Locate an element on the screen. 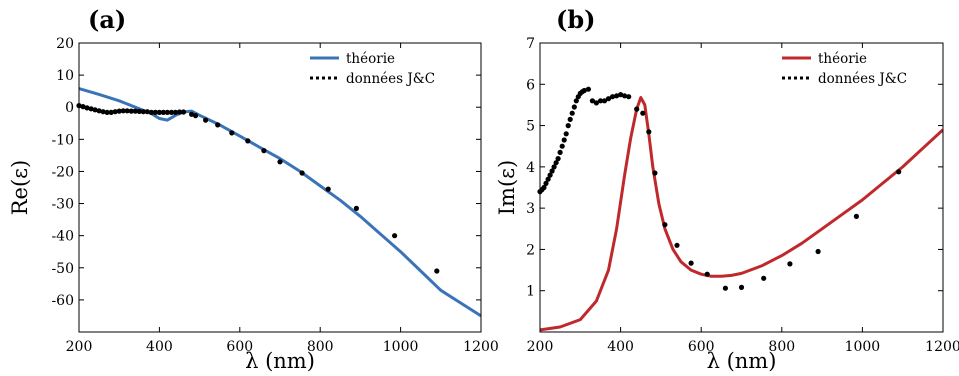  y-tick-label: 7 is located at coordinates (530, 44).